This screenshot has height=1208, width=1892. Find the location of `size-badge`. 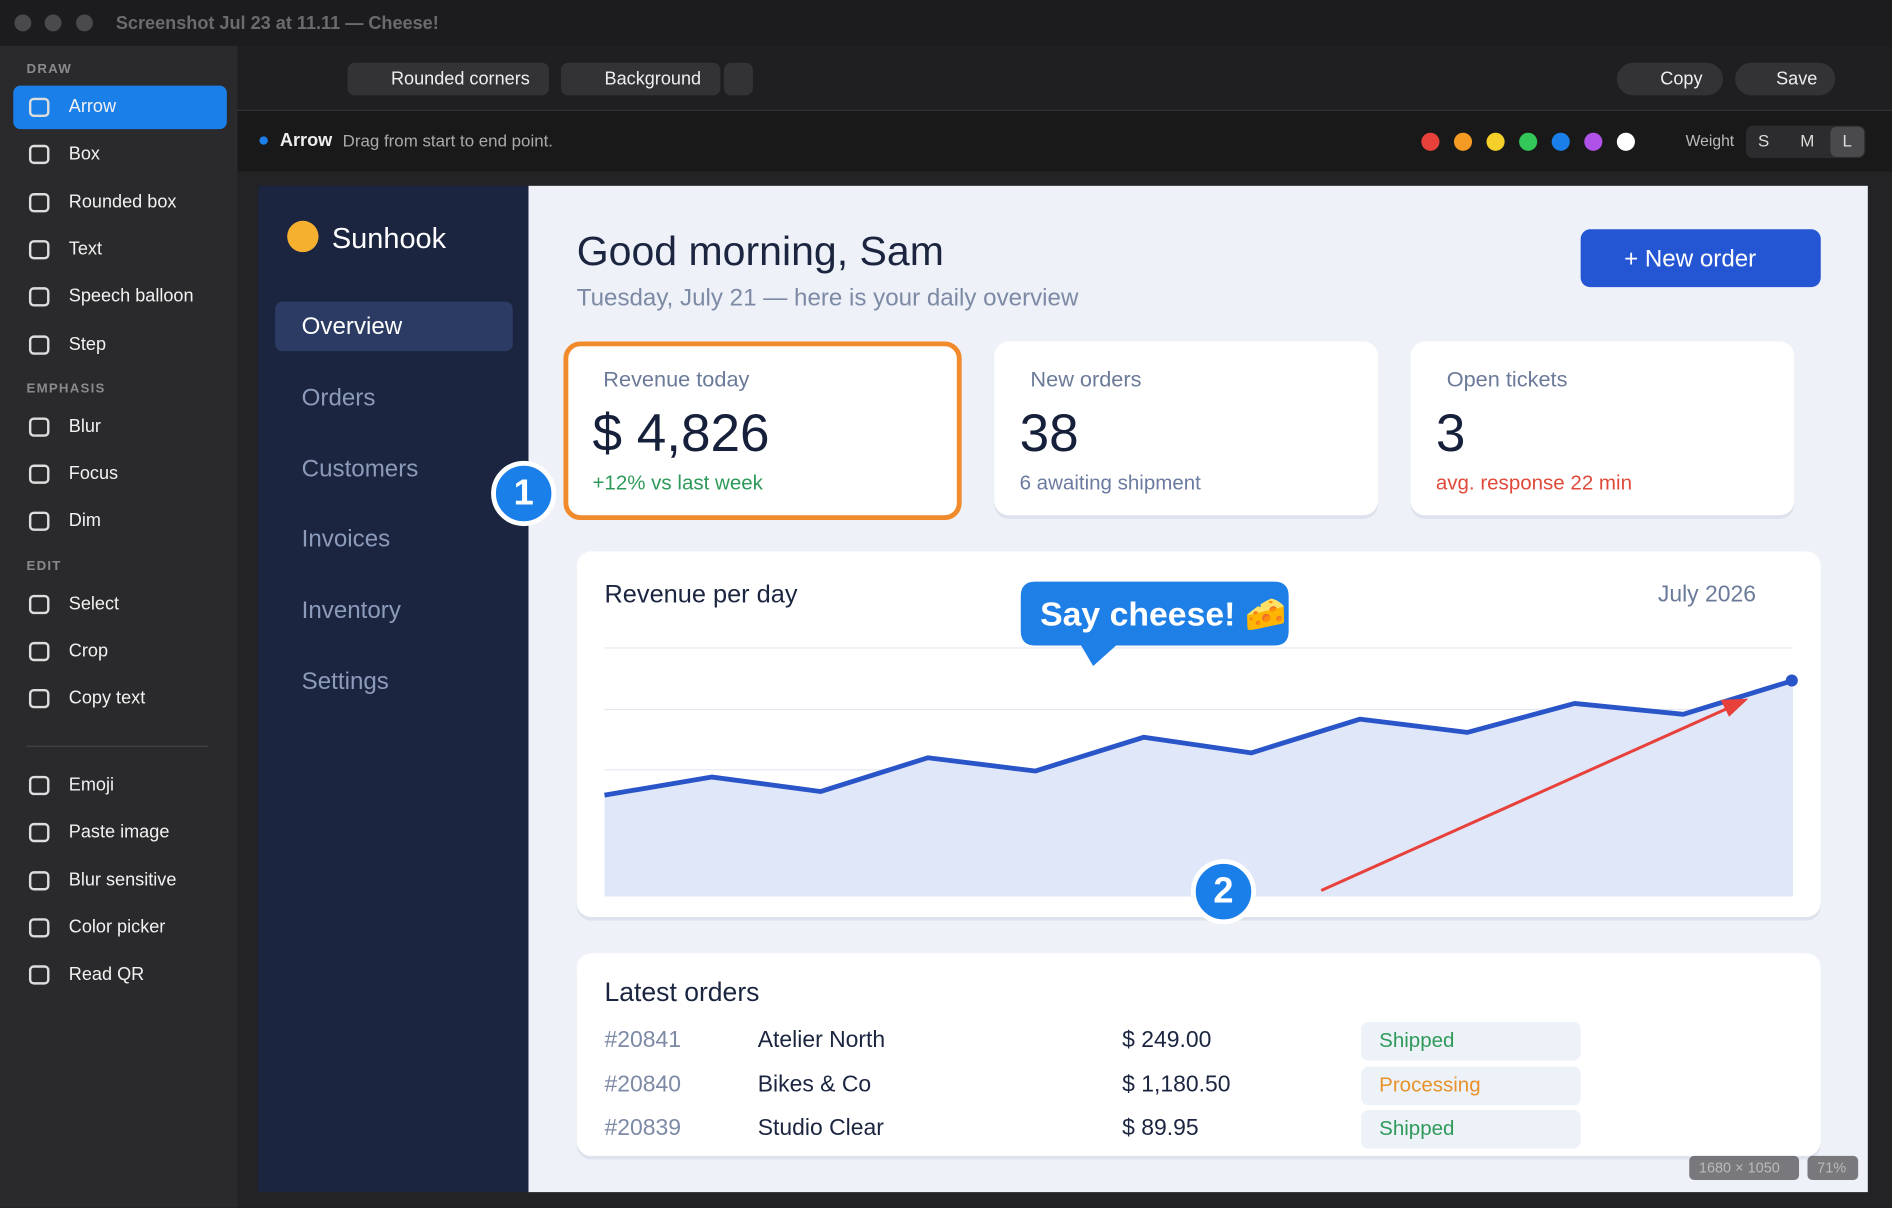

size-badge is located at coordinates (1744, 1168).